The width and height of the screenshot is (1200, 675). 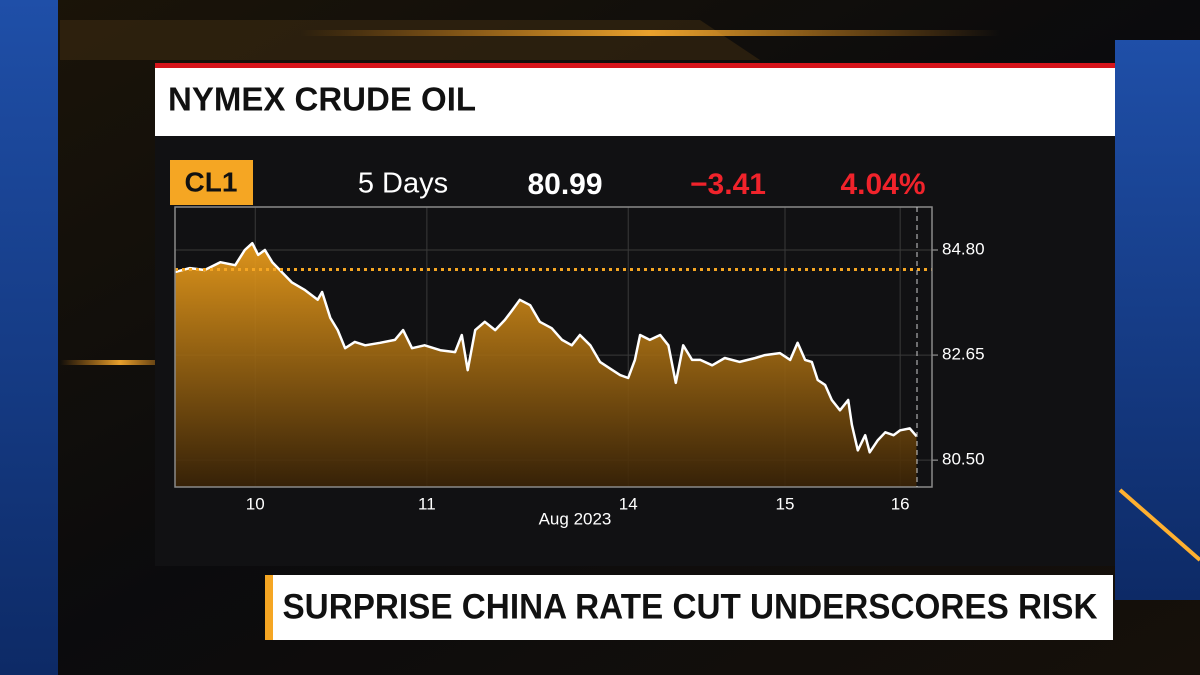 I want to click on left-screen, so click(x=29, y=337).